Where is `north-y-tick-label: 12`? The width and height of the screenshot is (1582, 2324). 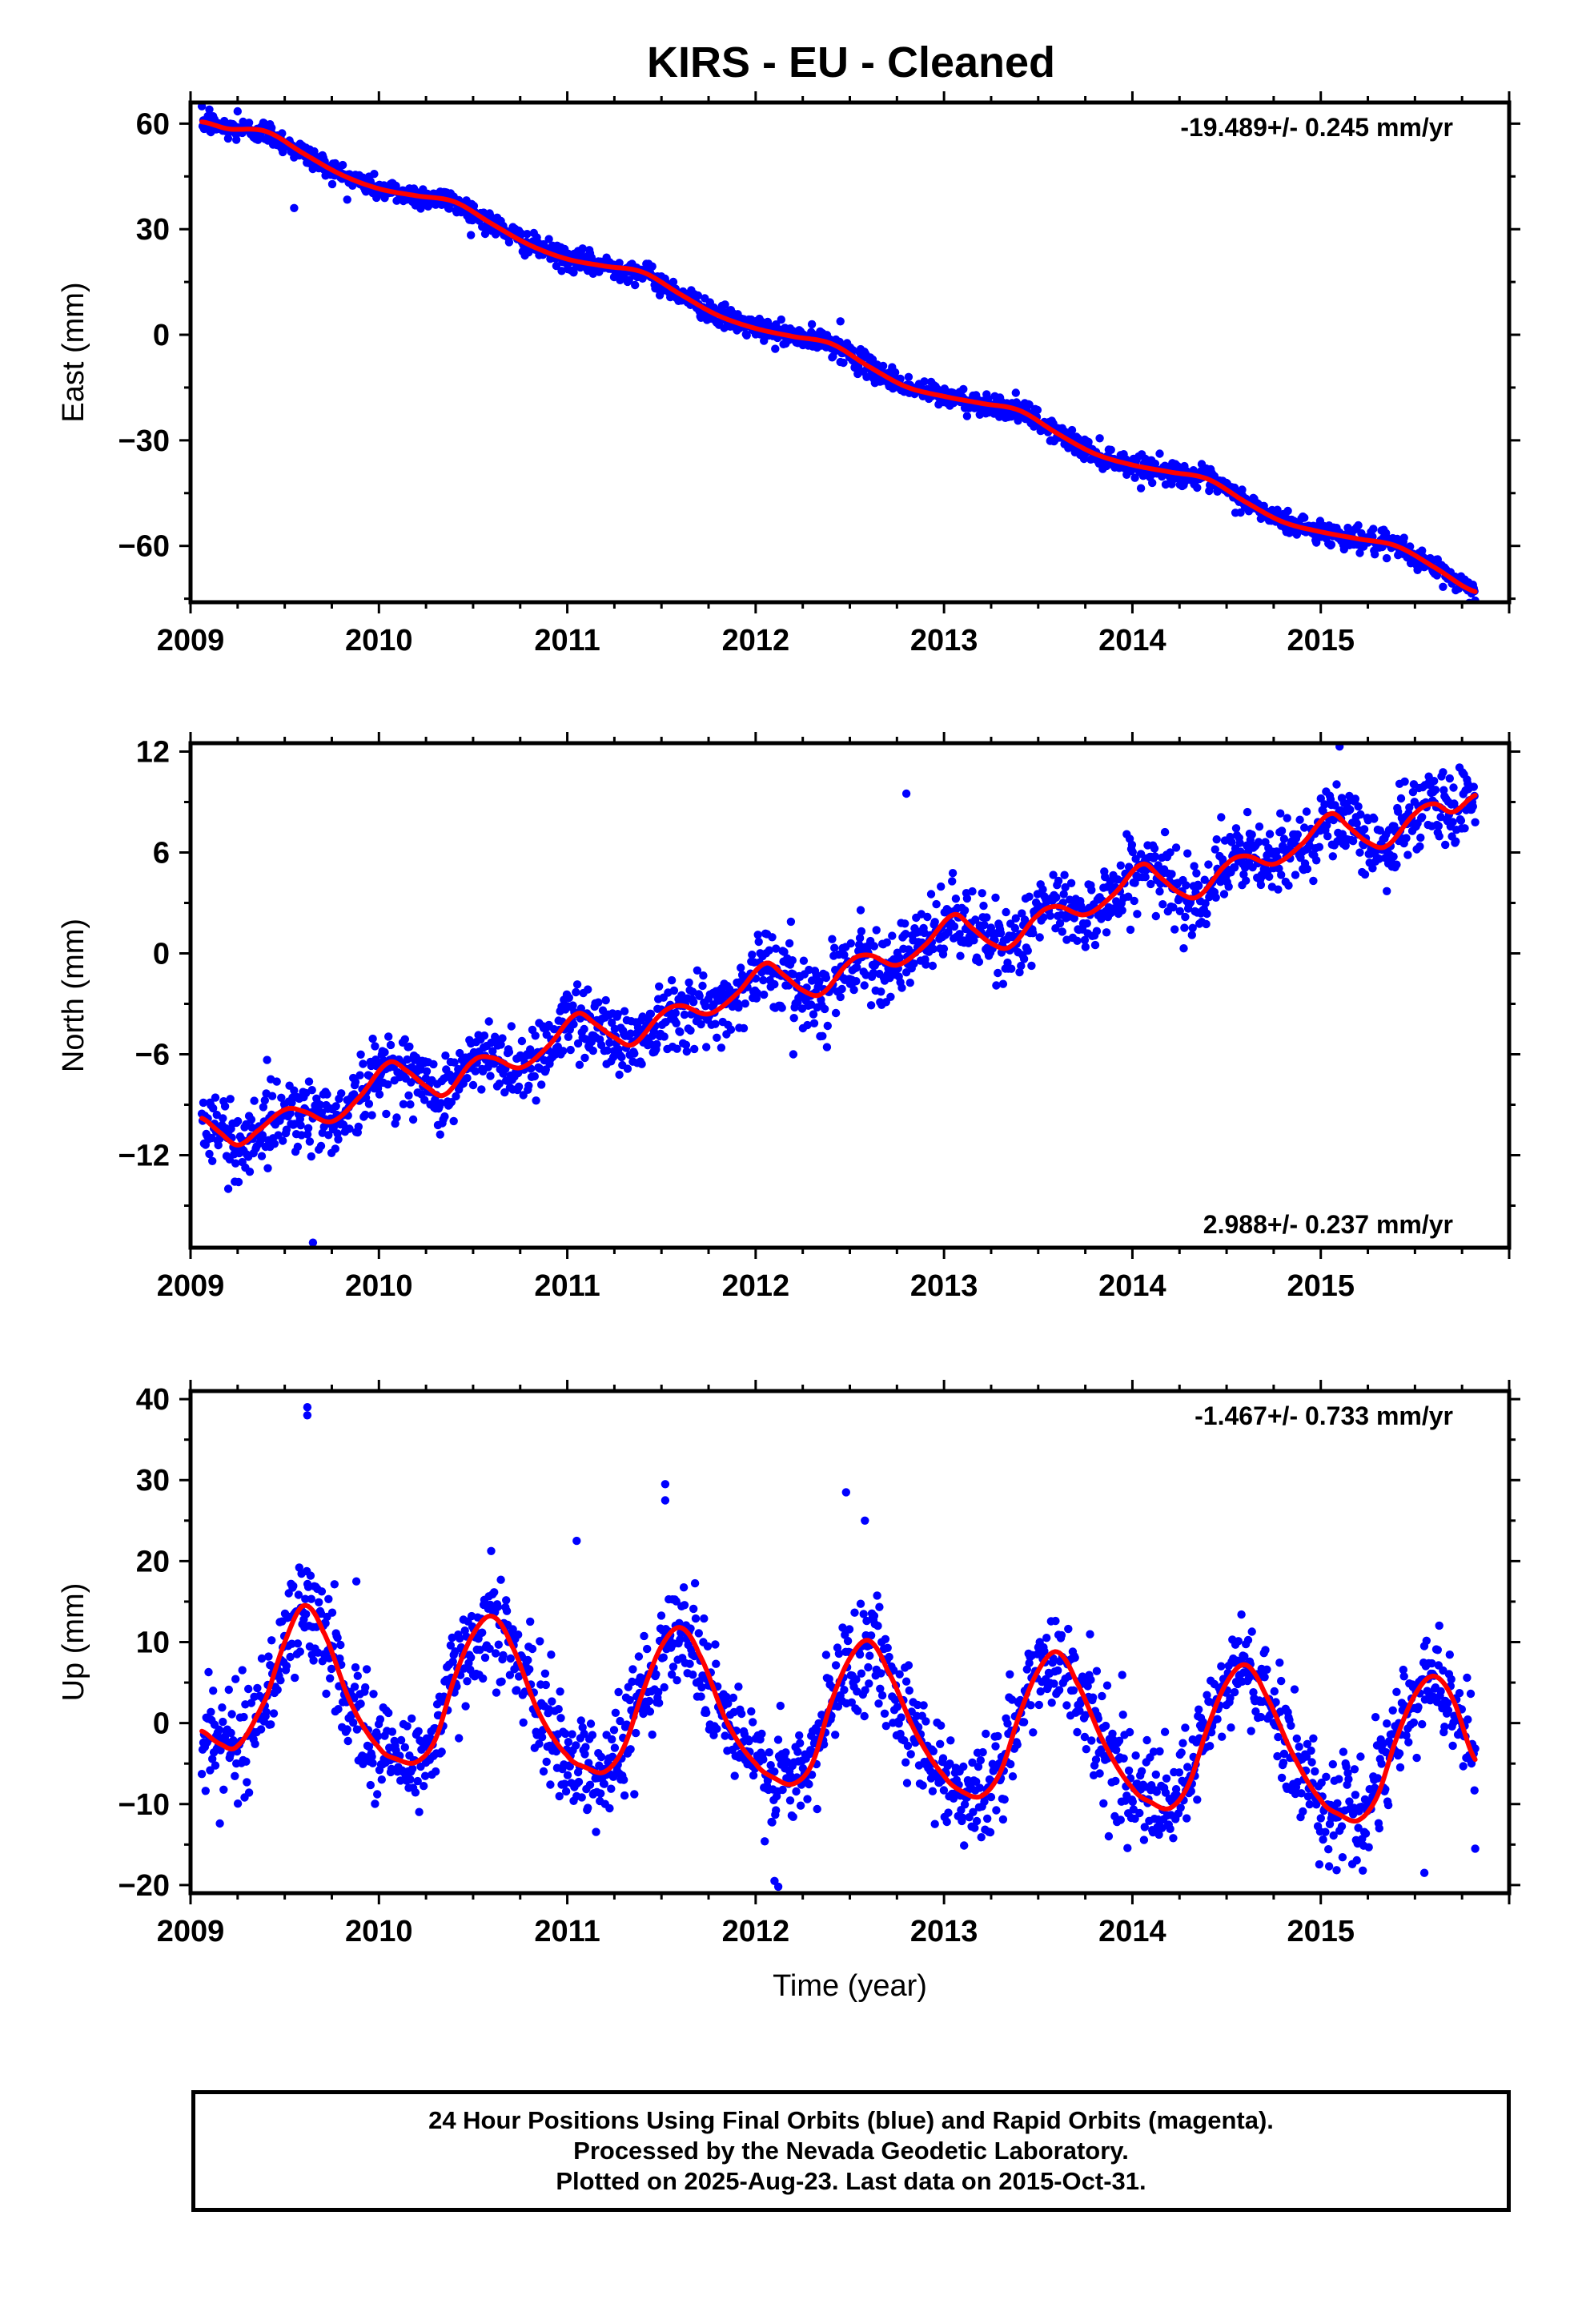 north-y-tick-label: 12 is located at coordinates (153, 753).